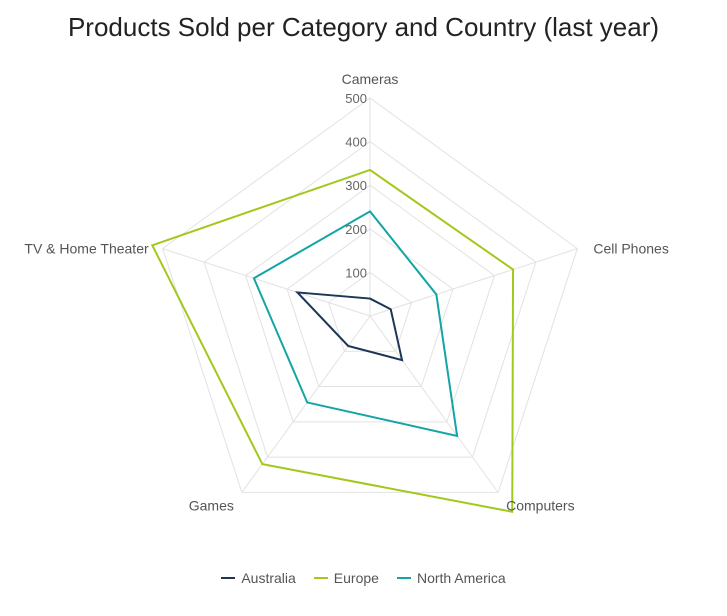 The image size is (727, 616). Describe the element at coordinates (356, 142) in the screenshot. I see `radial-tick-label: 400` at that location.